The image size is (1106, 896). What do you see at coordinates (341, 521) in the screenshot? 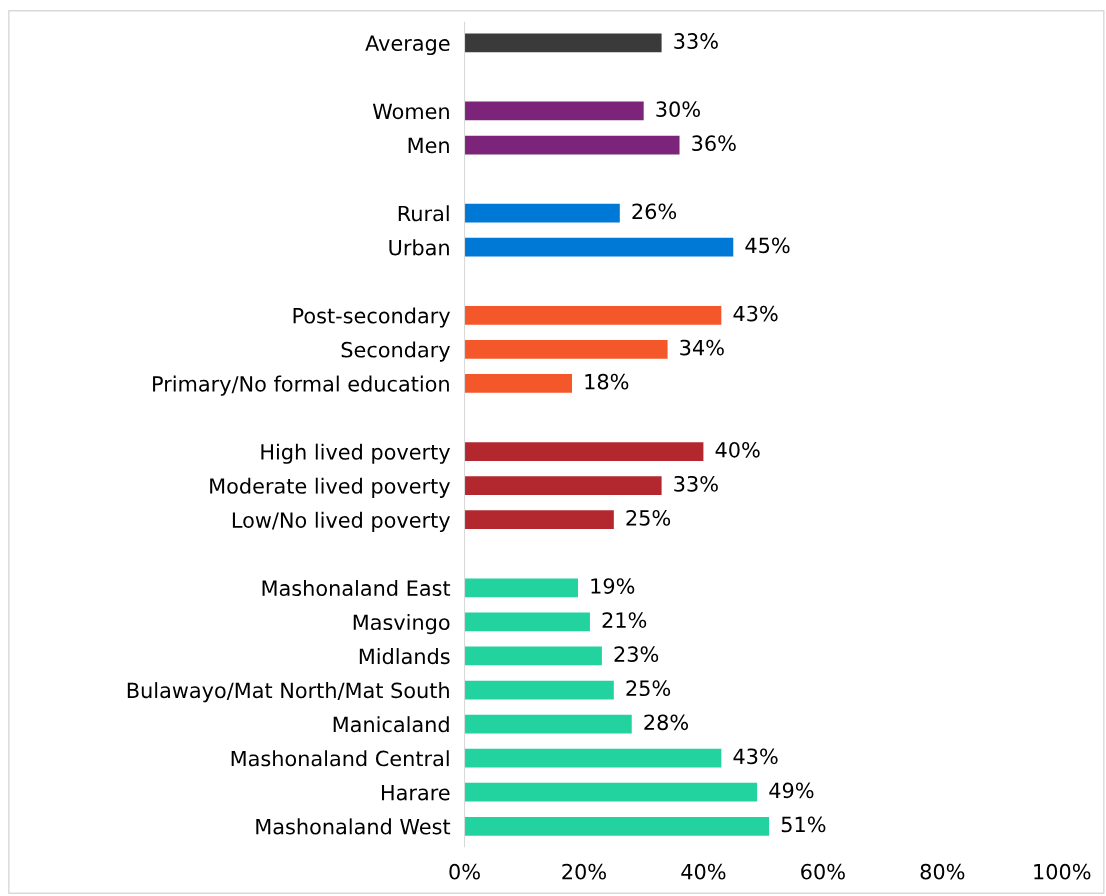
I see `y-tick-label: Low/No lived poverty` at bounding box center [341, 521].